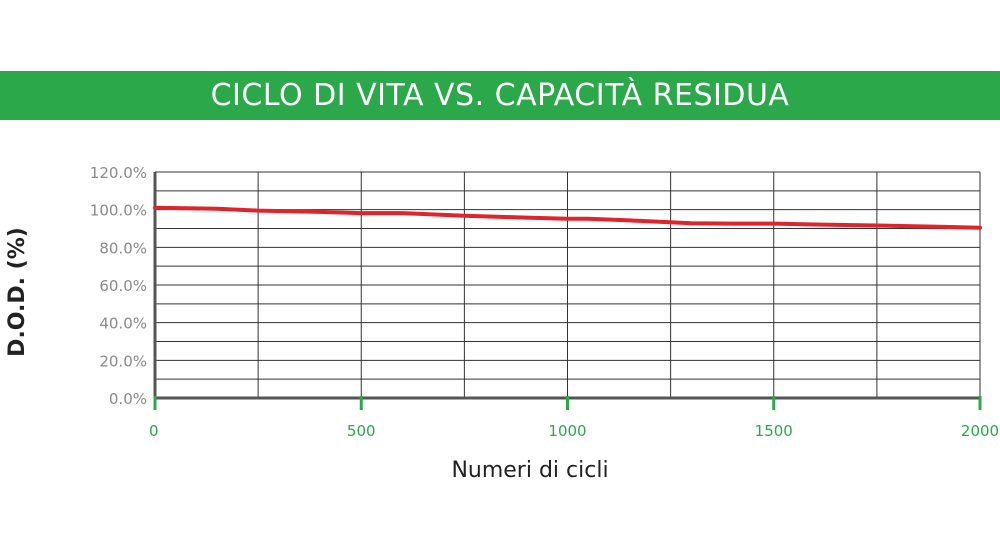  What do you see at coordinates (154, 431) in the screenshot?
I see `x-tick-label: 0` at bounding box center [154, 431].